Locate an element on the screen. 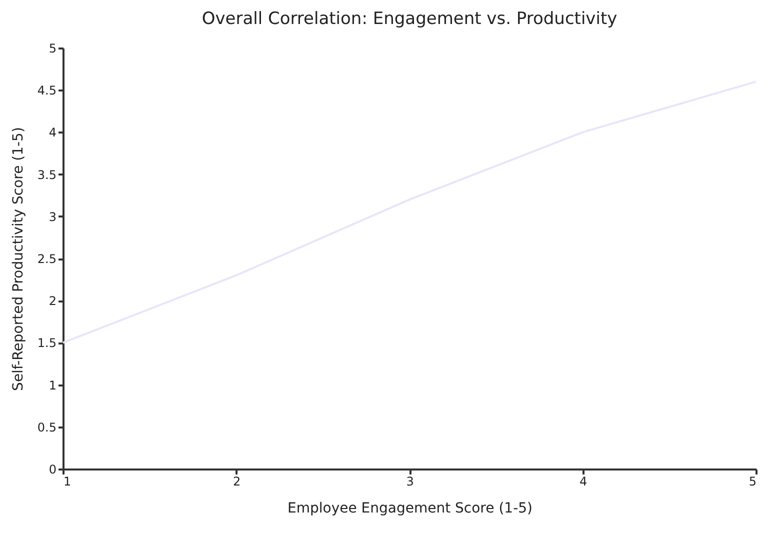 This screenshot has width=779, height=549. y-tick-label: 3.5 is located at coordinates (46, 175).